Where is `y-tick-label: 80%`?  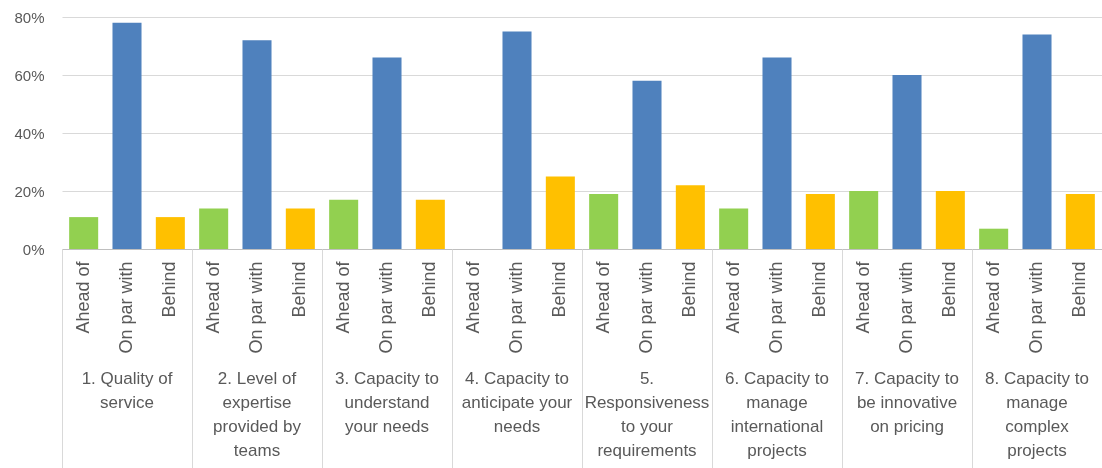
y-tick-label: 80% is located at coordinates (29, 17).